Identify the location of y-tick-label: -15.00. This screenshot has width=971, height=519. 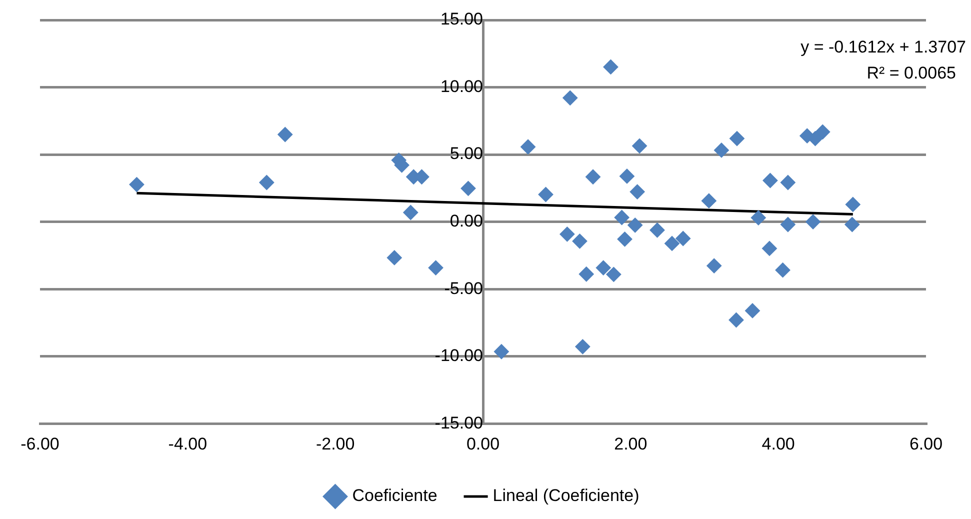
(458, 422).